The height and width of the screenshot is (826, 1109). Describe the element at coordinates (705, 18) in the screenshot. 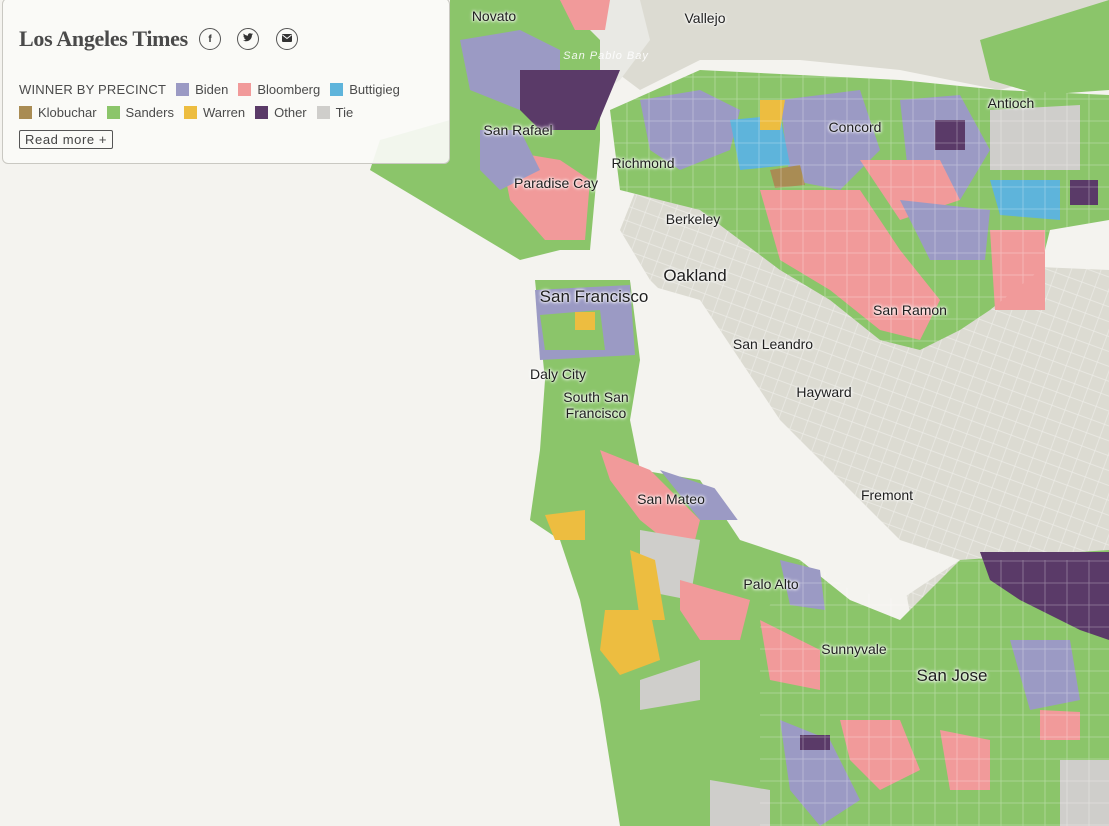

I see `label-vallejo: Vallejo` at that location.